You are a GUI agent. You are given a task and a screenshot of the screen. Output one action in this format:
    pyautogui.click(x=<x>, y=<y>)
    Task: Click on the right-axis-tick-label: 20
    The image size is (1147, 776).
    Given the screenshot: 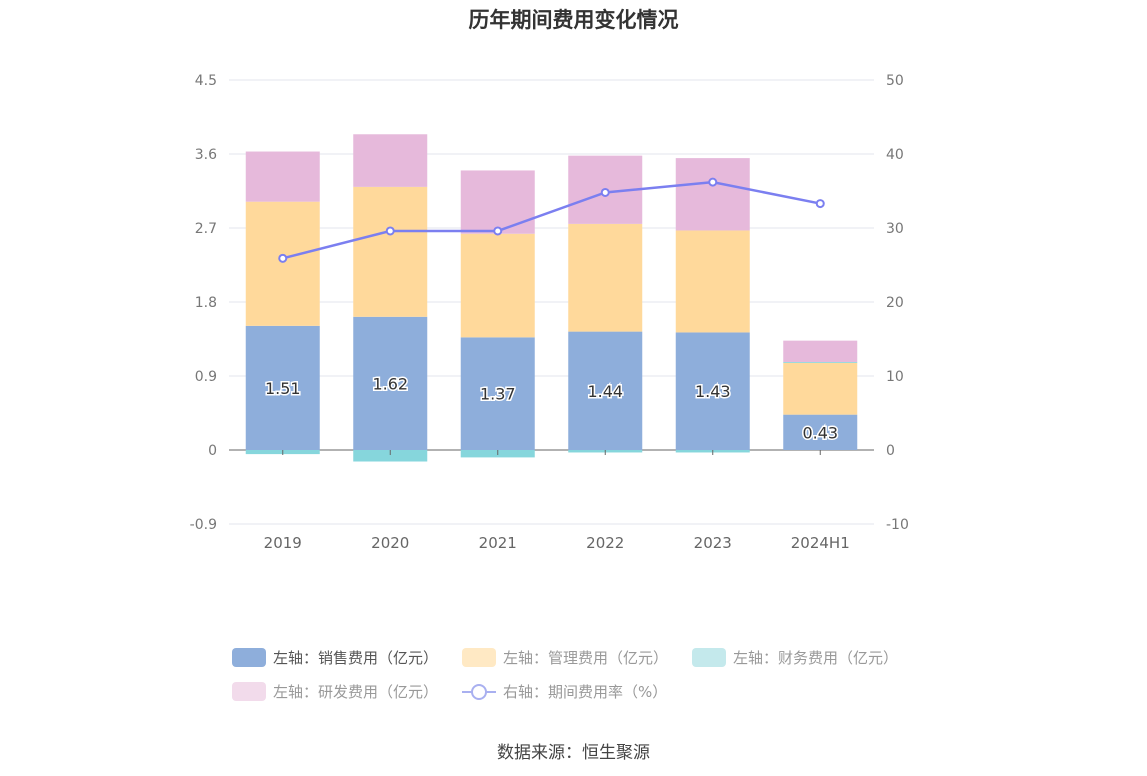 What is the action you would take?
    pyautogui.click(x=895, y=303)
    